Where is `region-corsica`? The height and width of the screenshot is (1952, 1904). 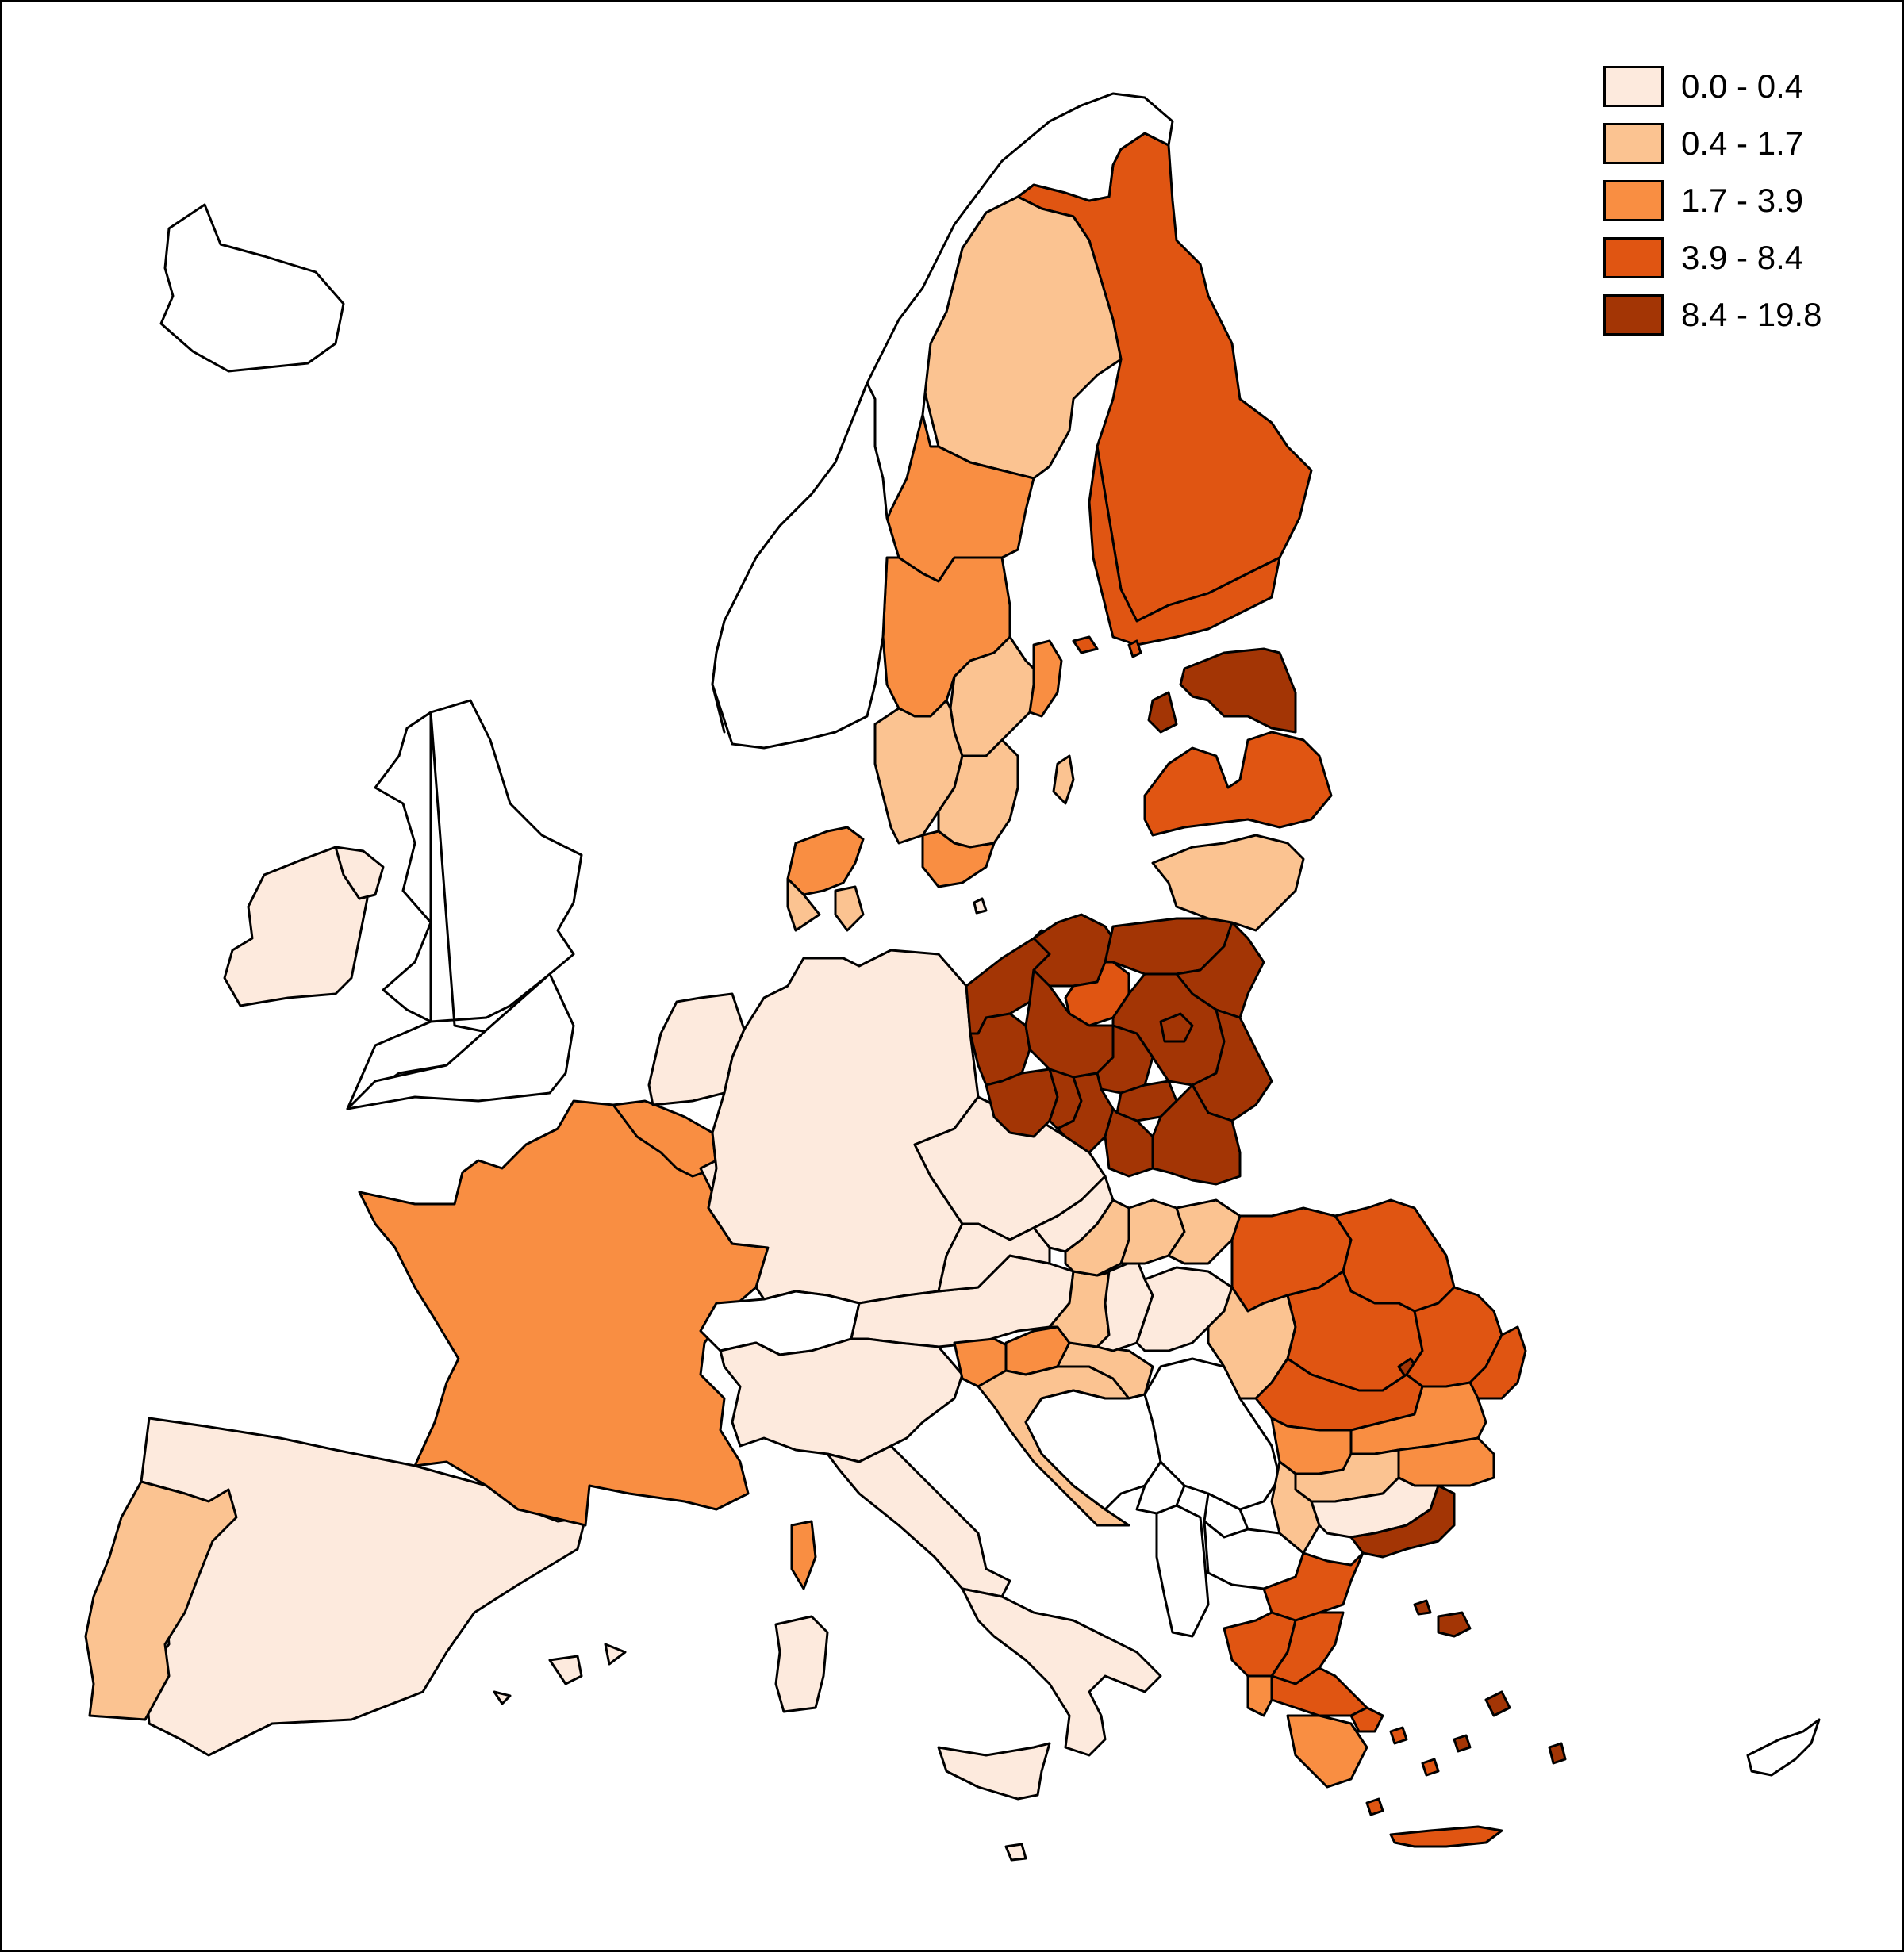 region-corsica is located at coordinates (803, 1555).